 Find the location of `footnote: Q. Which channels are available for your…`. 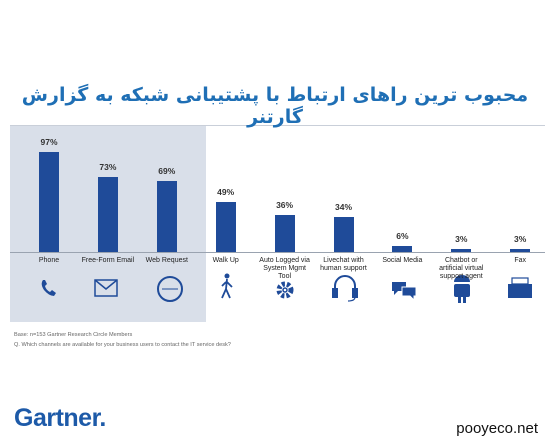

footnote: Q. Which channels are available for your… is located at coordinates (122, 345).